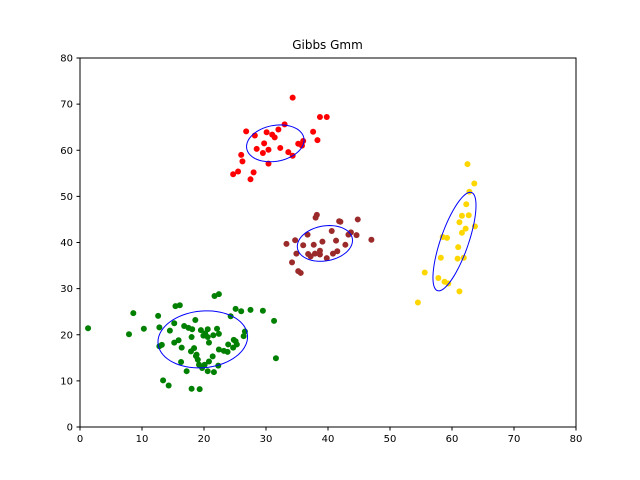  I want to click on y-tick-label-30: 30, so click(66, 289).